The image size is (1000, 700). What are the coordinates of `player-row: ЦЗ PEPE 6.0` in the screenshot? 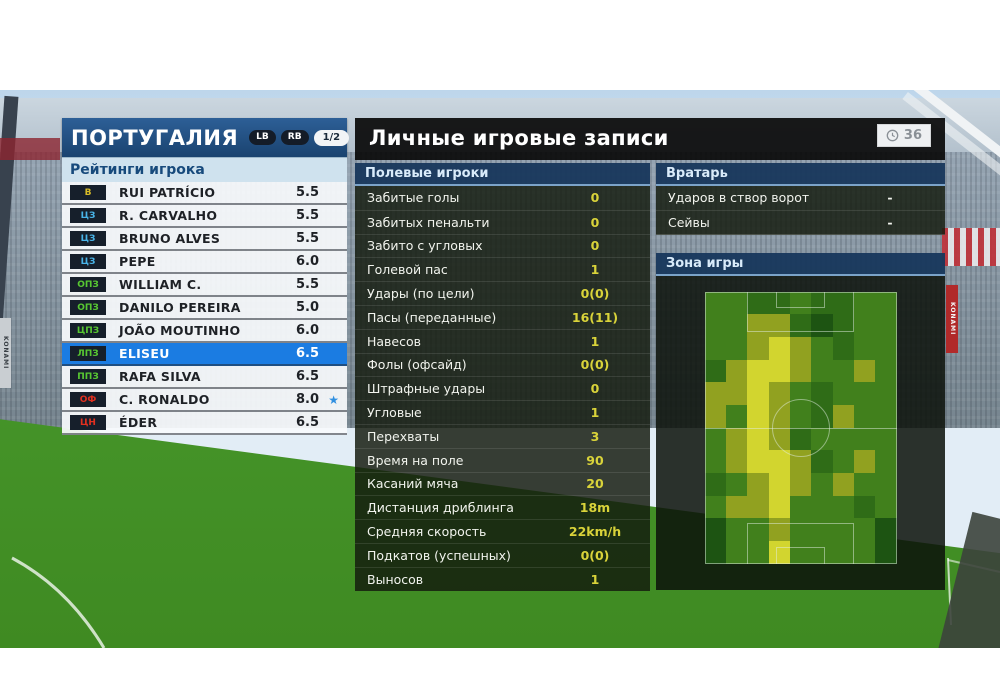 It's located at (204, 262).